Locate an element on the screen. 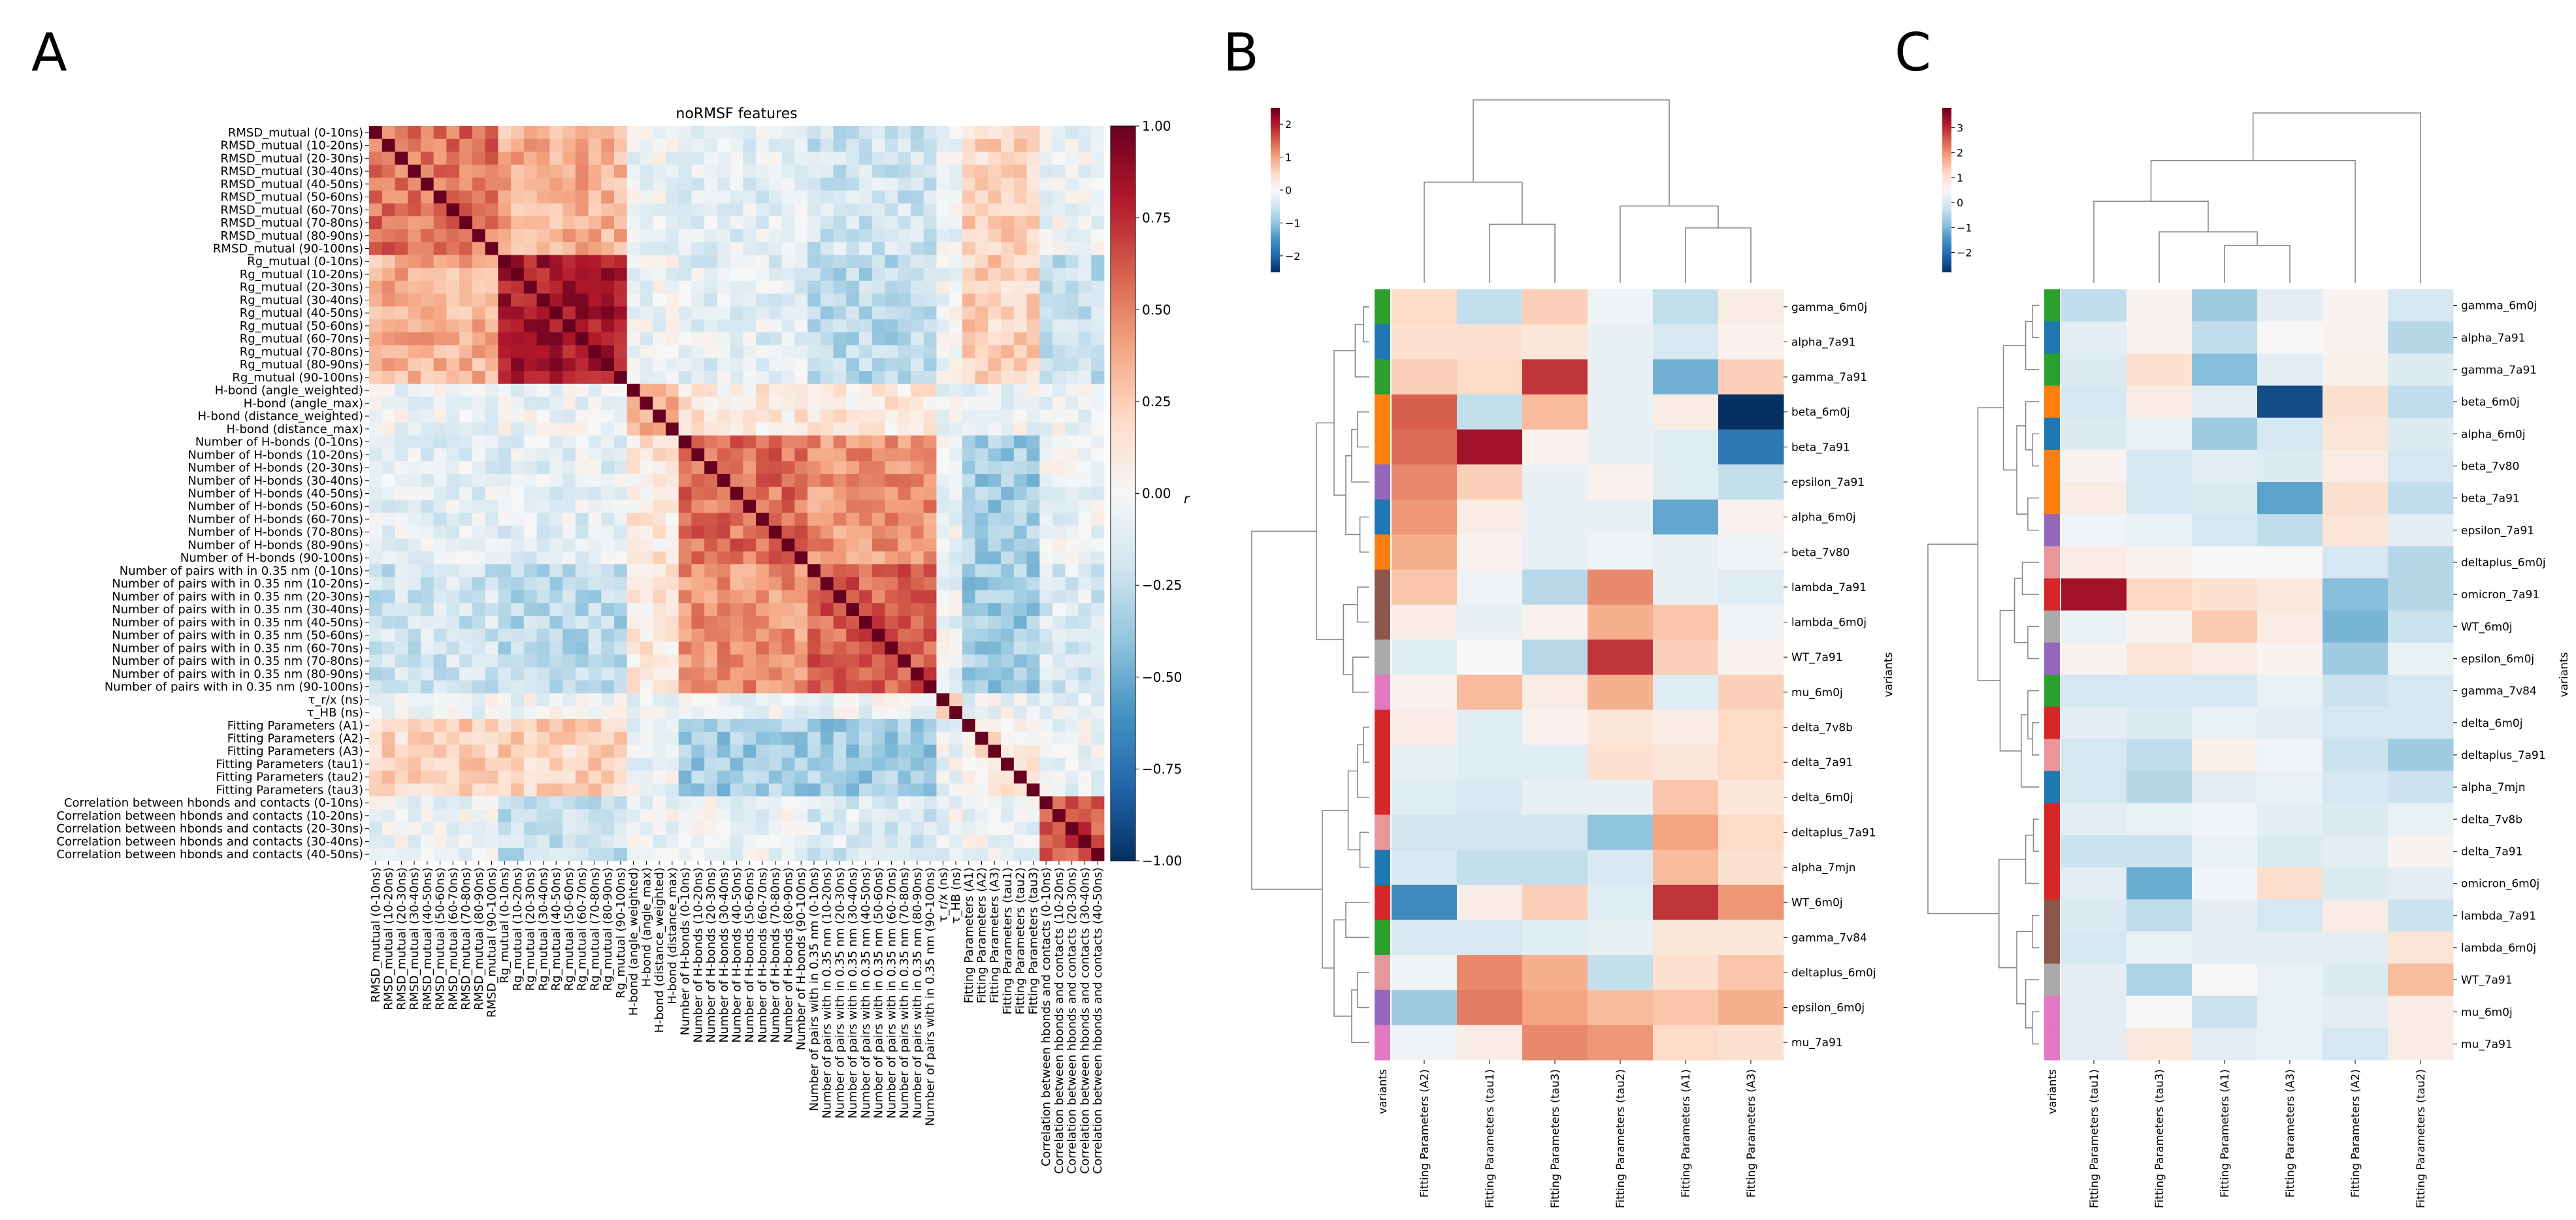 This screenshot has width=2576, height=1220. row-label: epsilon_6m0j is located at coordinates (2497, 659).